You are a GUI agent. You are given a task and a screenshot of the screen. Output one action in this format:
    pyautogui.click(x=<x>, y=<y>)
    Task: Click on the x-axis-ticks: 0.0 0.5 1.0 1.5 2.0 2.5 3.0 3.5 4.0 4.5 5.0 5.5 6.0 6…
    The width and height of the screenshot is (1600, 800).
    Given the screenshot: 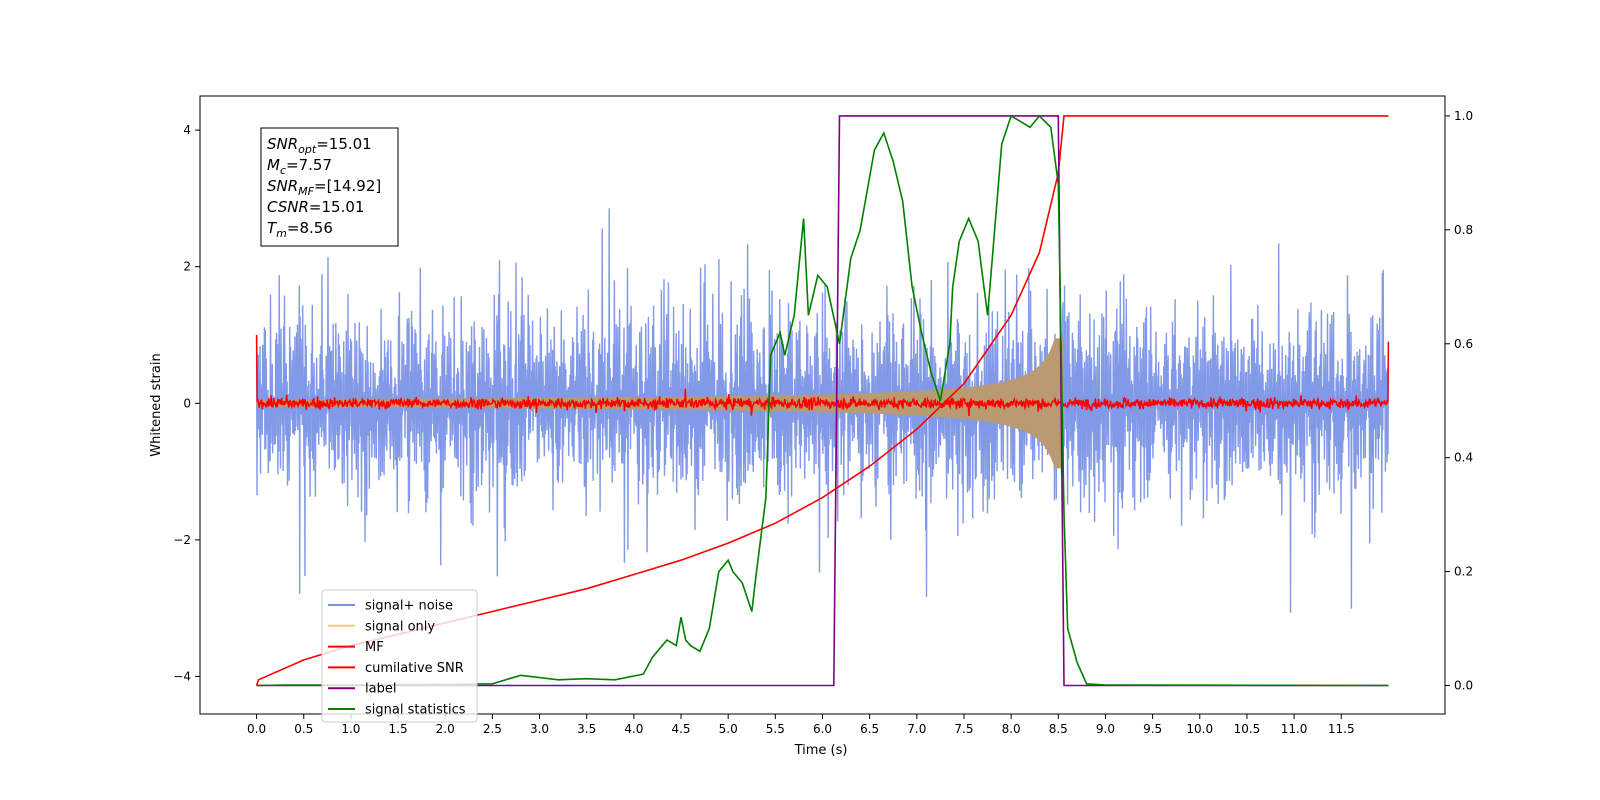 What is the action you would take?
    pyautogui.click(x=801, y=725)
    